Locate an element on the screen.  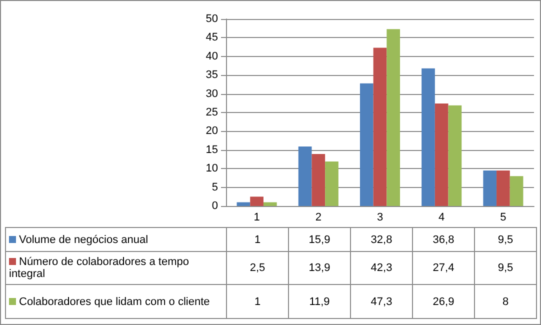
y-tick-label: 20 is located at coordinates (212, 131).